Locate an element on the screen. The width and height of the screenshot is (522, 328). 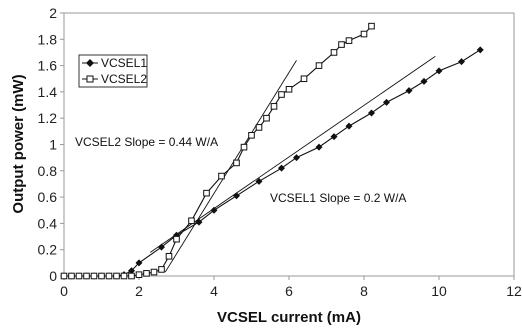
x-tick-label-4: 8 is located at coordinates (364, 291).